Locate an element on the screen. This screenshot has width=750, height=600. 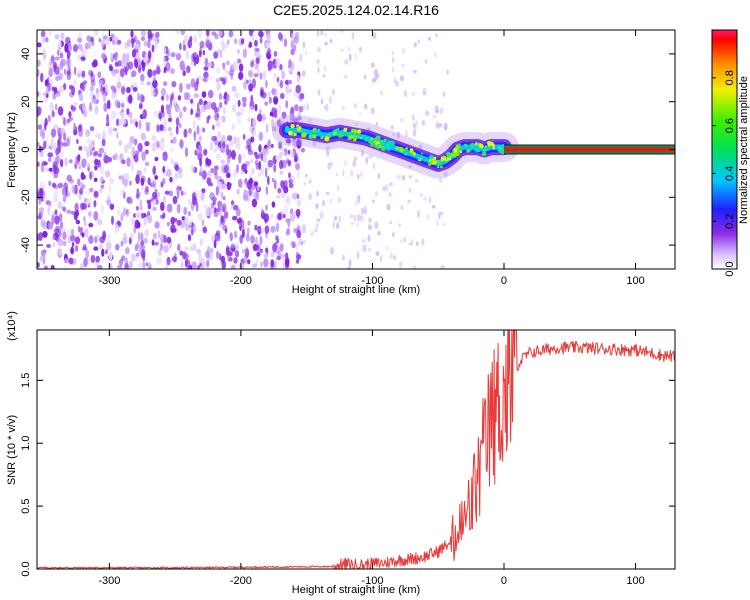
top-x-tick-label: -300 is located at coordinates (109, 281).